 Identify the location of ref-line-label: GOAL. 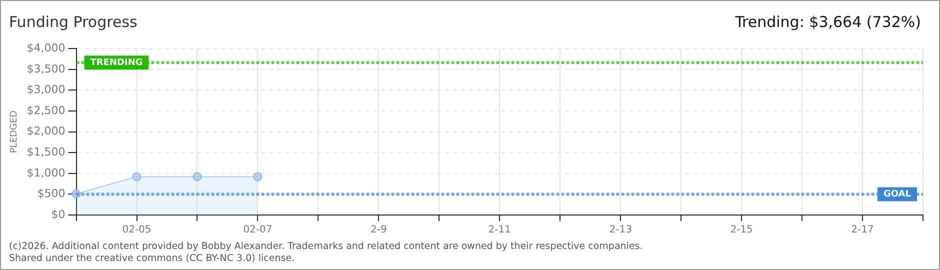
(898, 195).